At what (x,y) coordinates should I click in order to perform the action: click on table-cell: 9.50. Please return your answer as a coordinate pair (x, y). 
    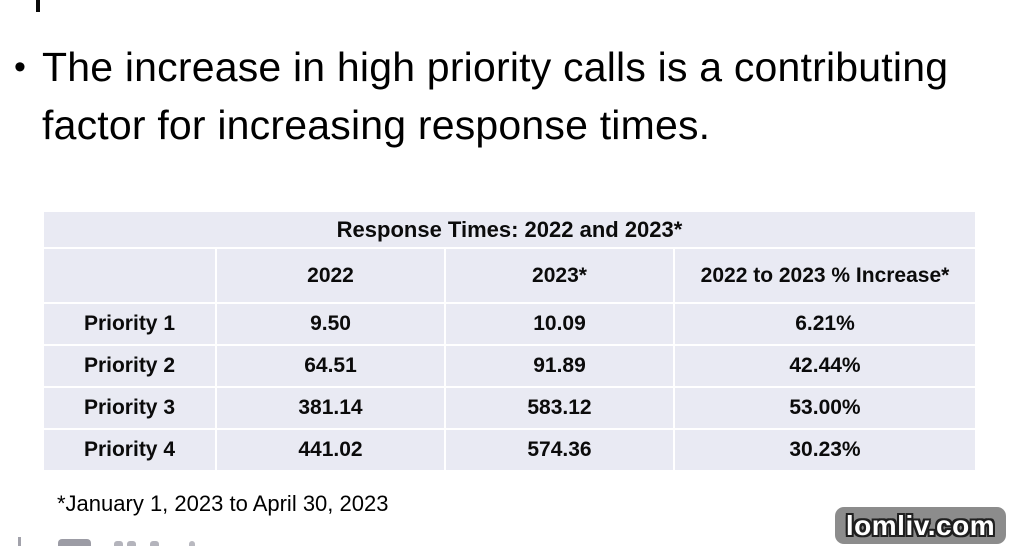
    Looking at the image, I should click on (330, 324).